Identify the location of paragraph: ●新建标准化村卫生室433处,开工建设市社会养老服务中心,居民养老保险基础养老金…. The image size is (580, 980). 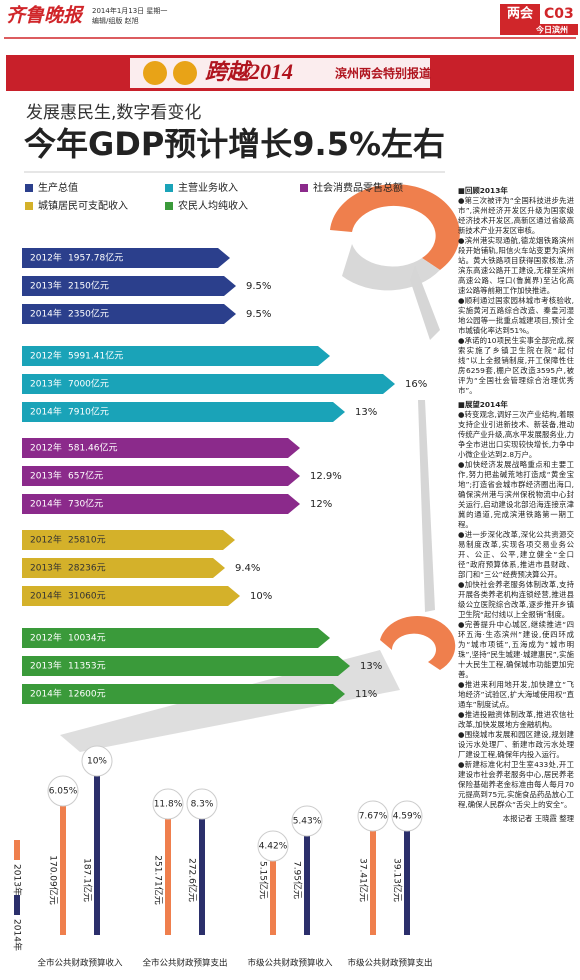
(516, 784).